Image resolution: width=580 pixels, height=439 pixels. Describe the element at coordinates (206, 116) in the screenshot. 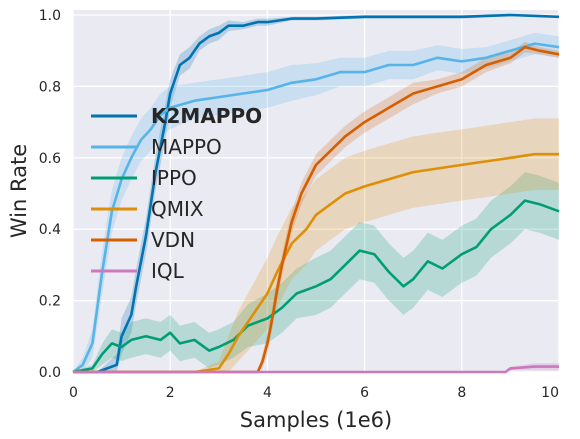

I see `legend-label-k2mappo: K2MAPPO` at that location.